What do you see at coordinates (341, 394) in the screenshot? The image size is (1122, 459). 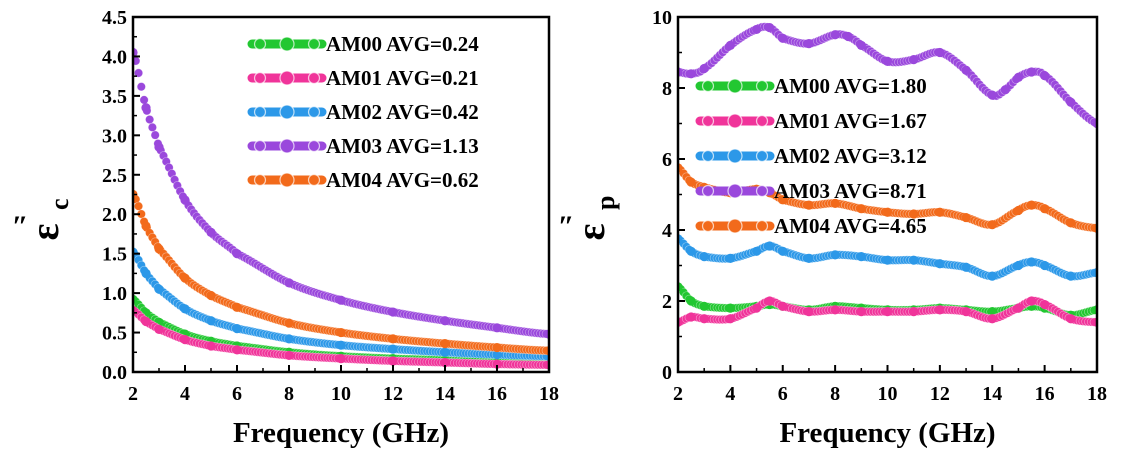 I see `x-tick-label: 10` at bounding box center [341, 394].